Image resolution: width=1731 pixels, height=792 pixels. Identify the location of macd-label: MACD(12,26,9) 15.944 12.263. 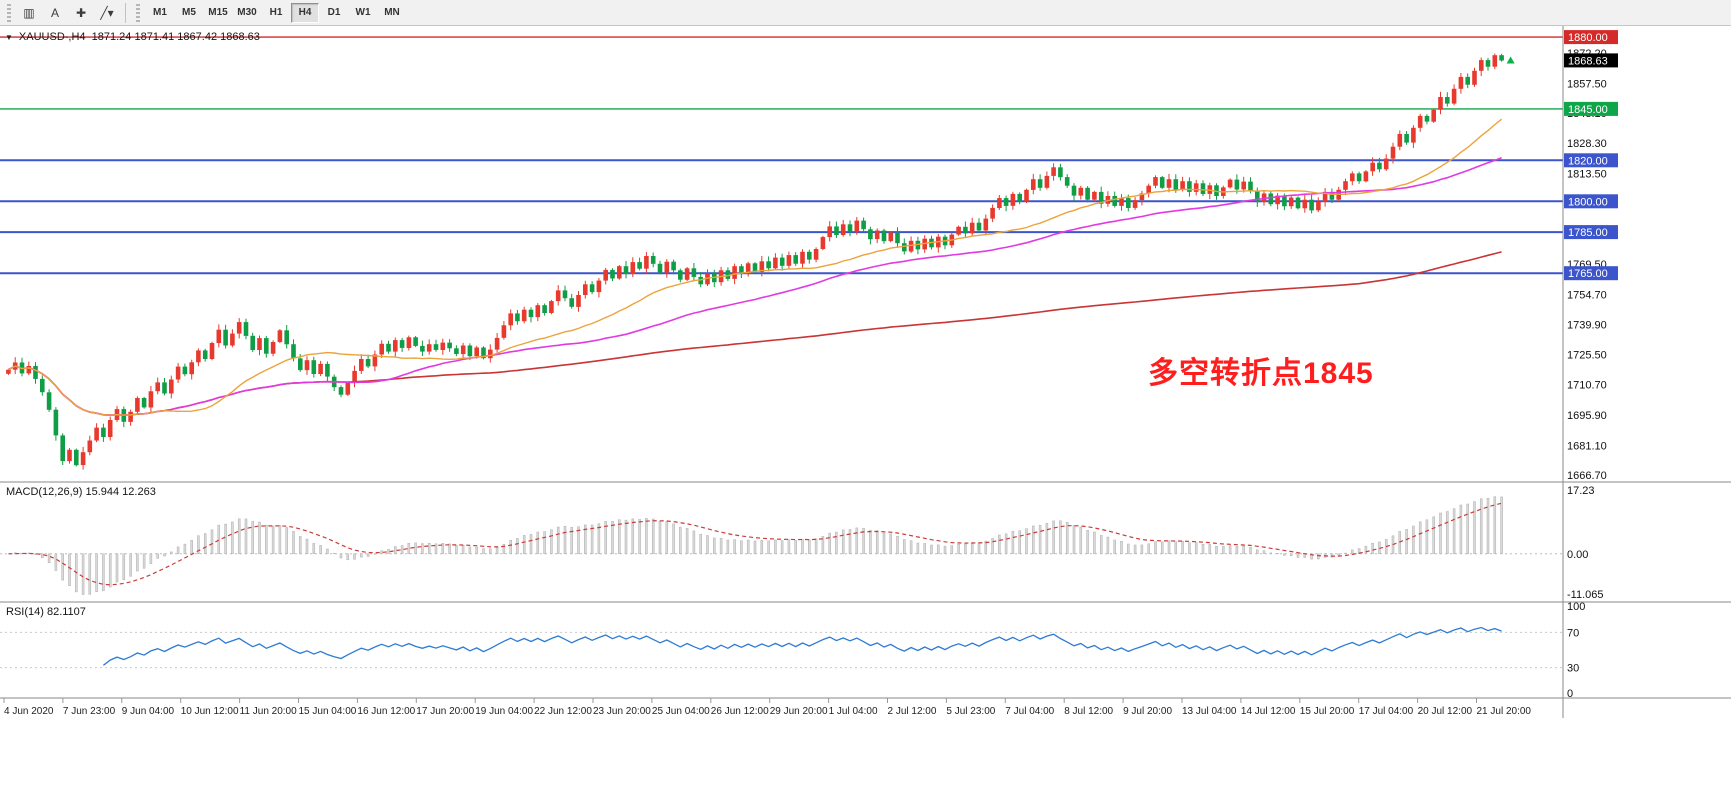
(81, 492).